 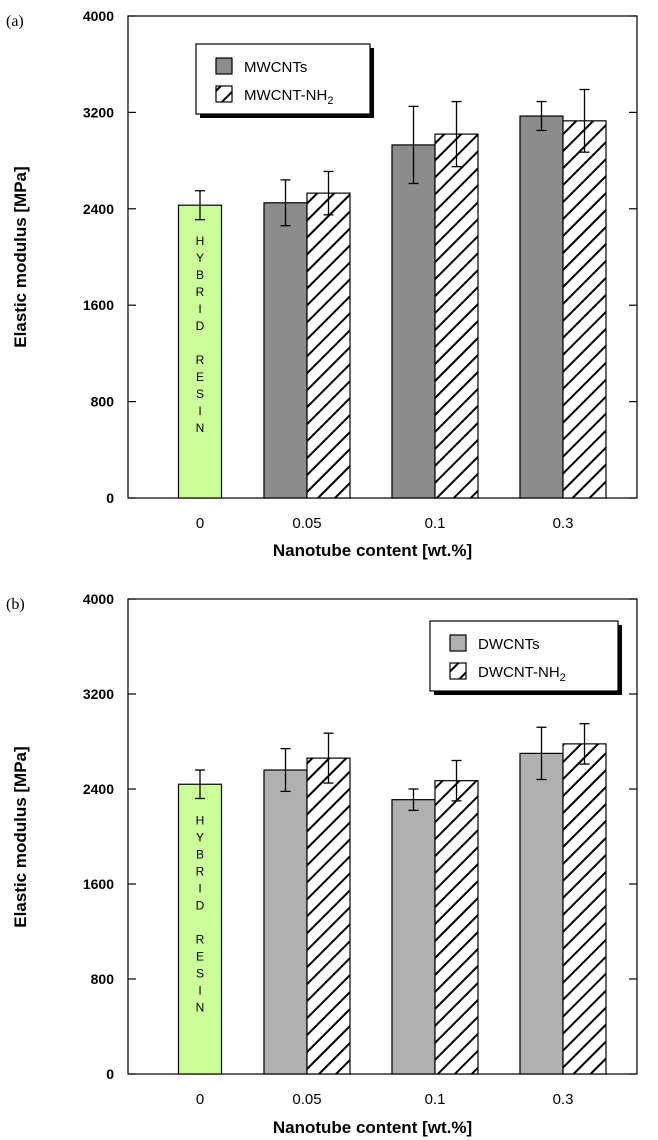 I want to click on panel-label: (b), so click(x=15, y=604).